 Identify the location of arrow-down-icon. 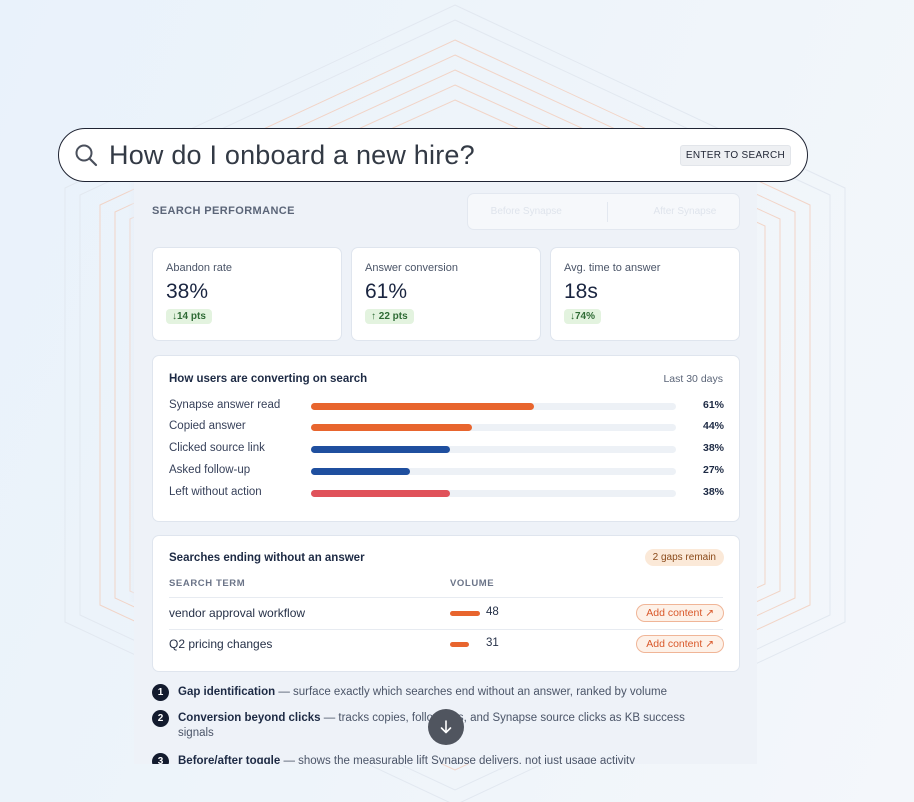
(446, 727).